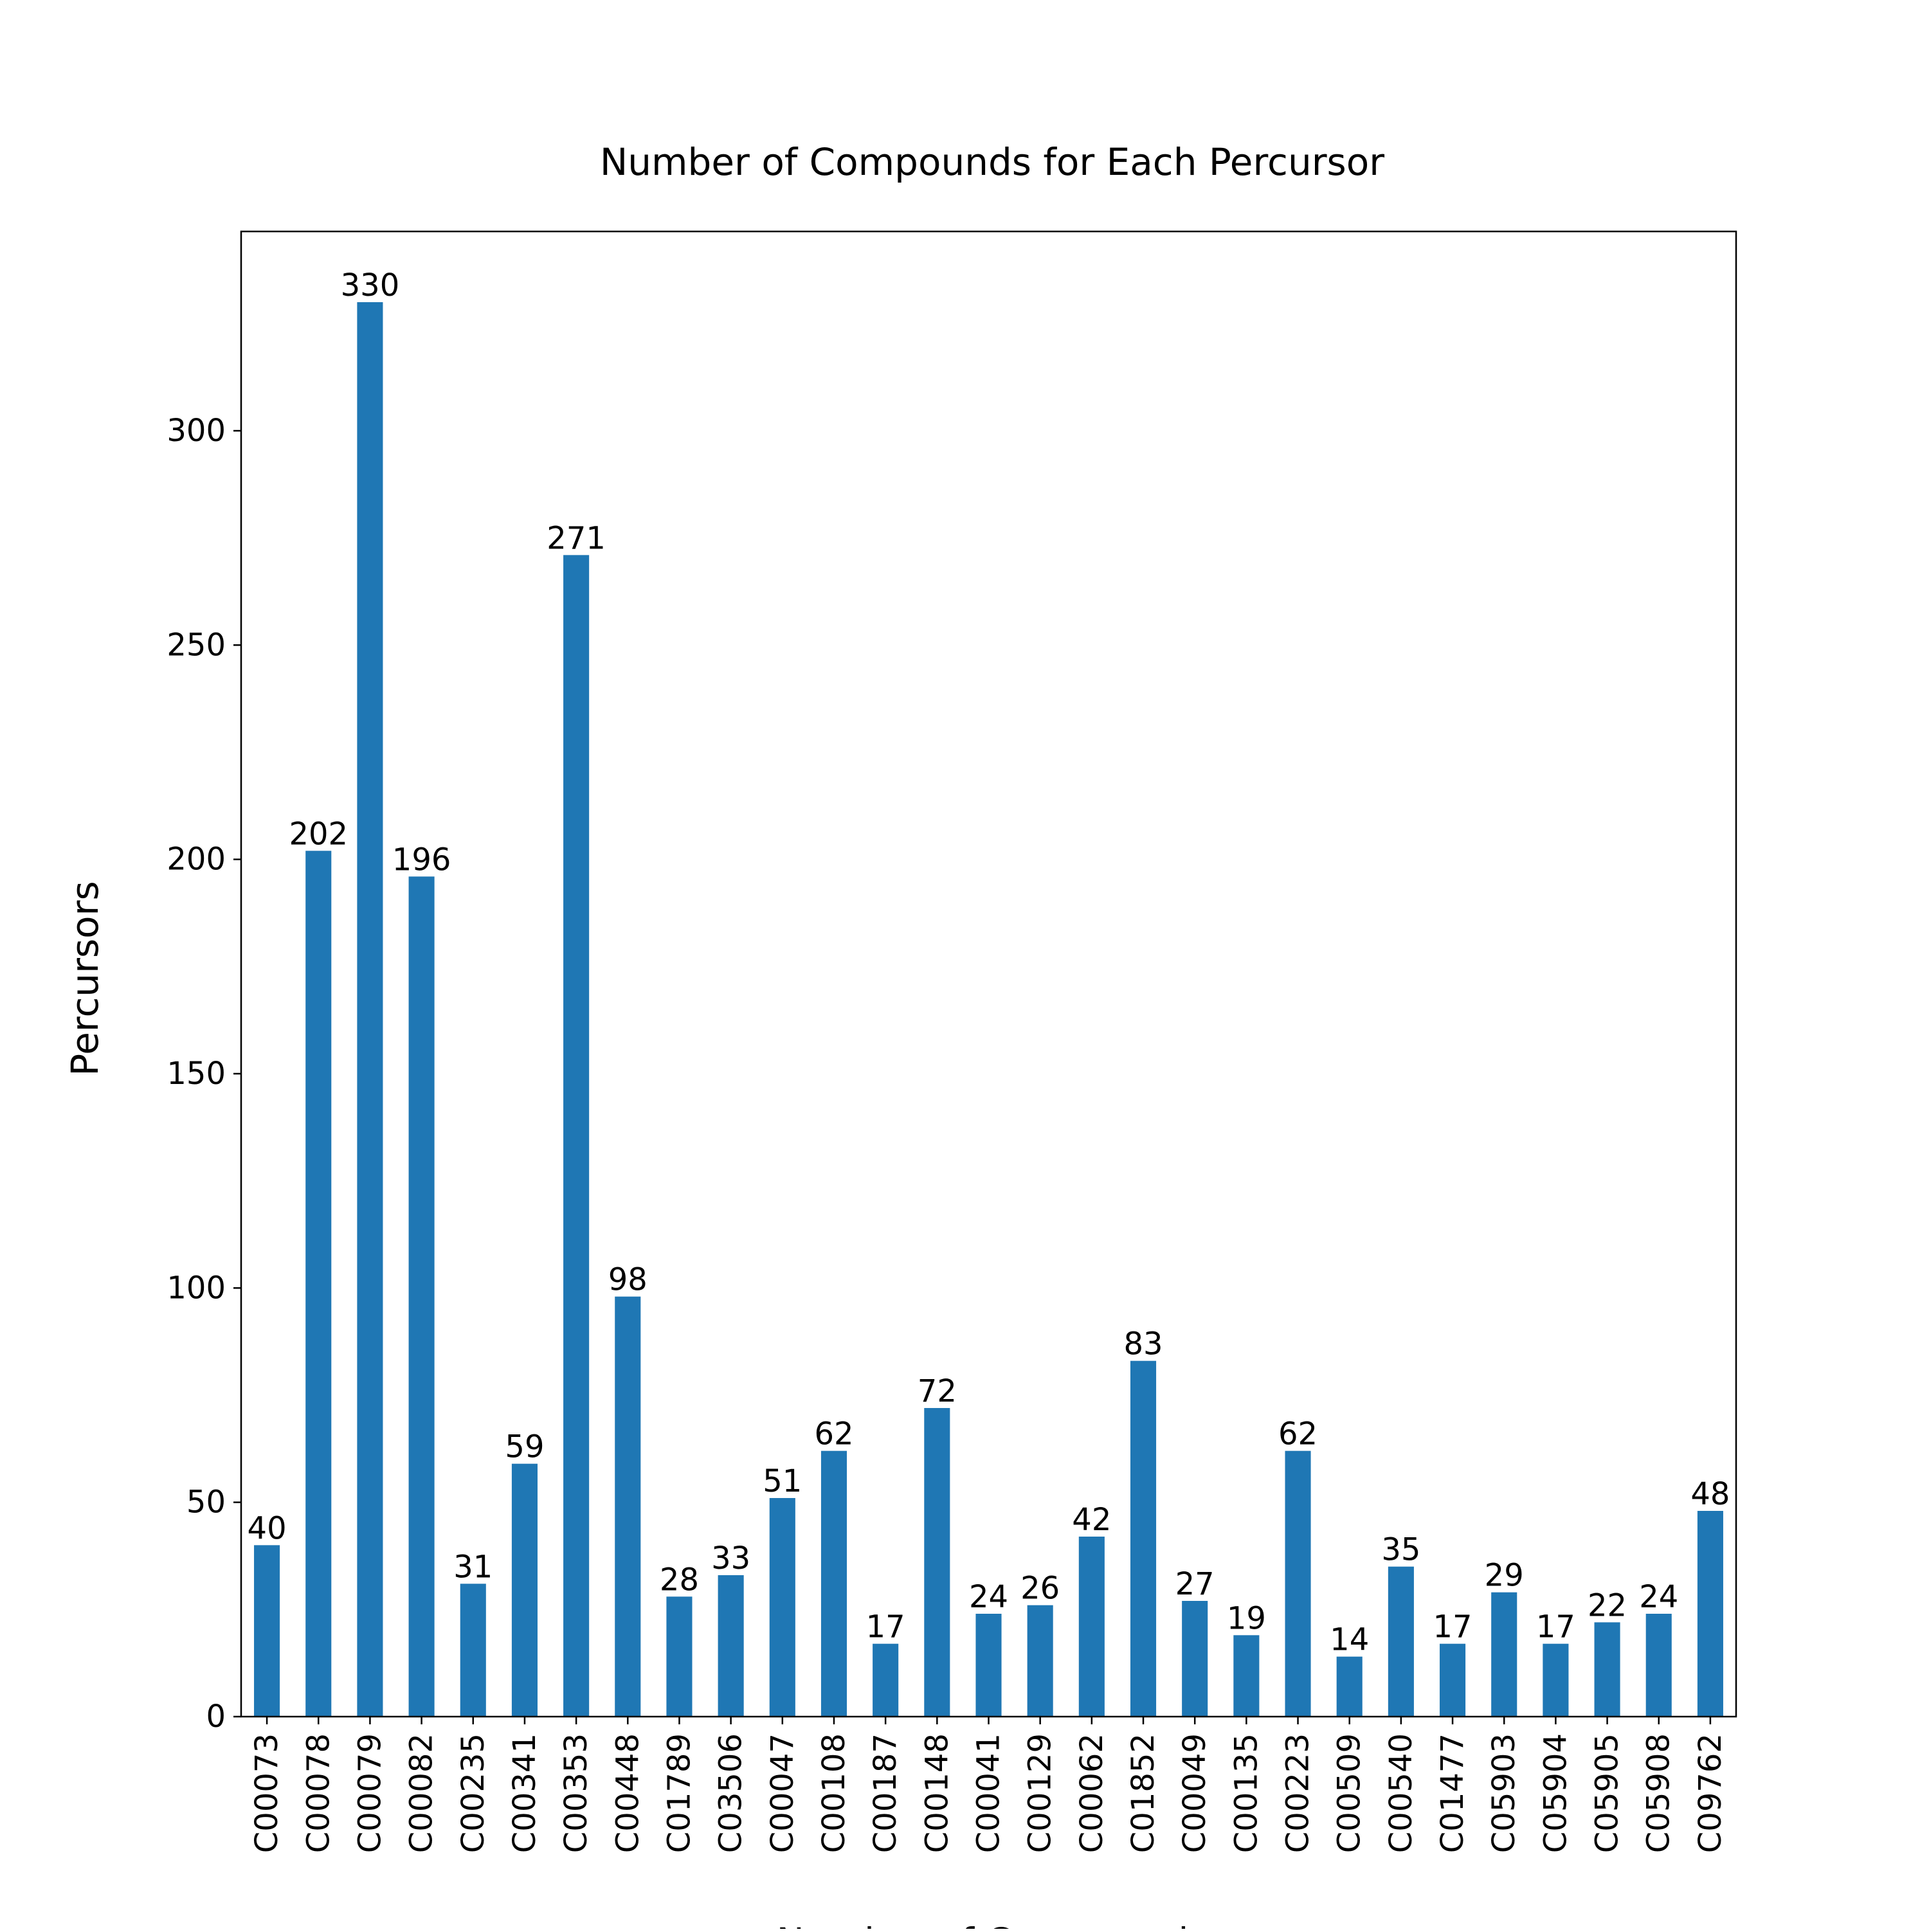 This screenshot has height=1932, width=1929. What do you see at coordinates (576, 1136) in the screenshot?
I see `bar-C00353` at bounding box center [576, 1136].